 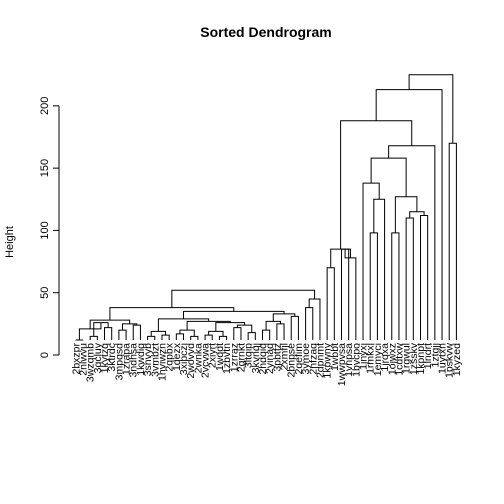 I want to click on chart-title: Sorted Dendrogram, so click(x=265, y=32).